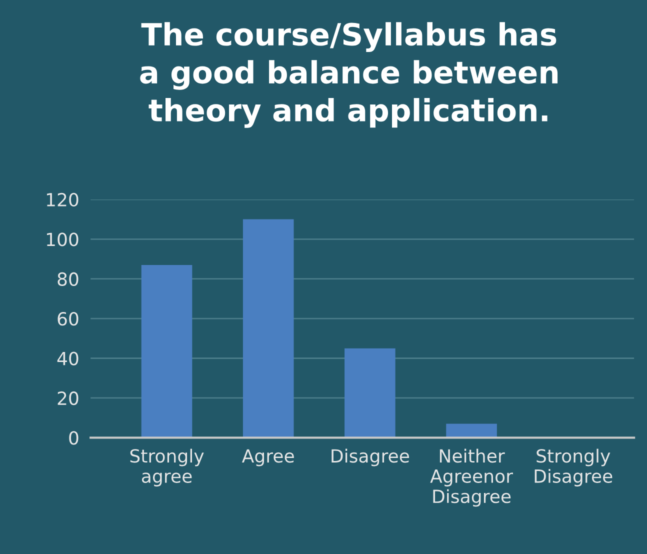  I want to click on y-tick-label: 100, so click(62, 239).